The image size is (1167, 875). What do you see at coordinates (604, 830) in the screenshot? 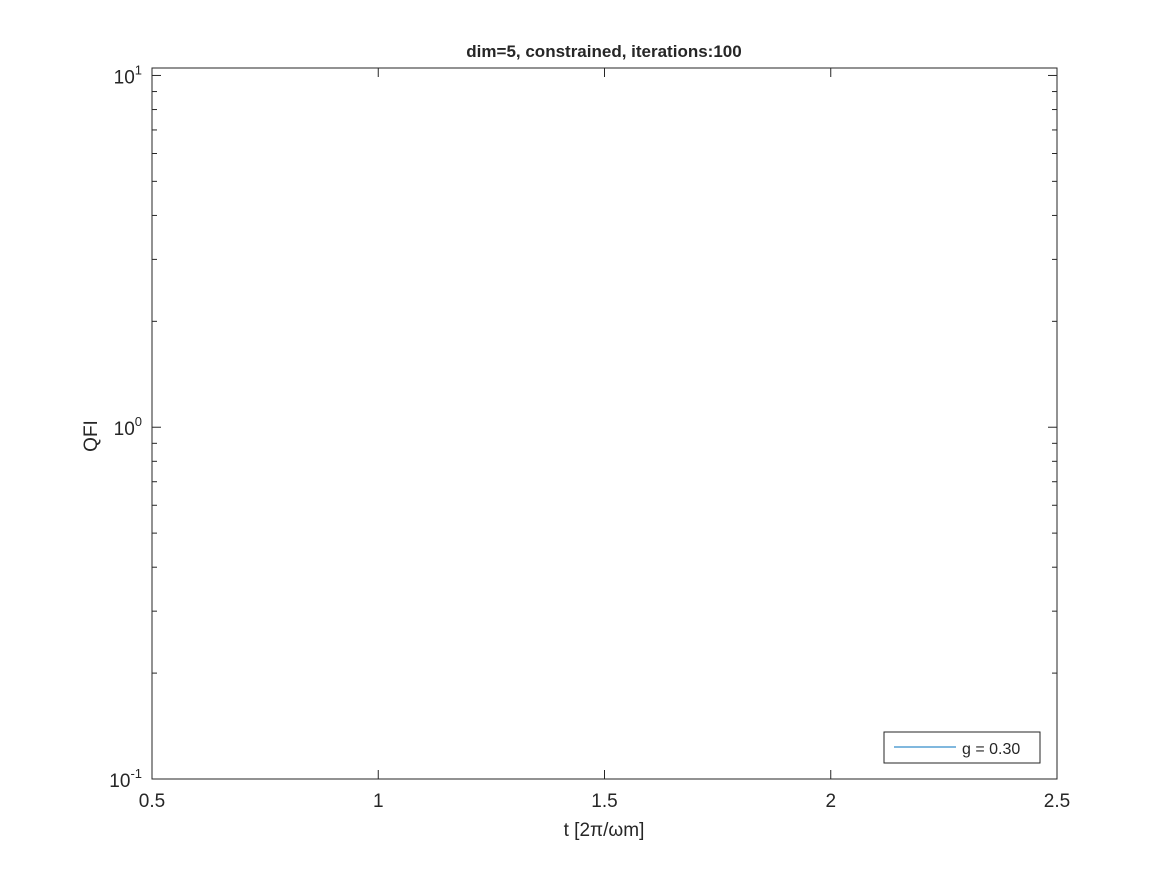
I see `x-axis-label: t [2π/ωm]` at bounding box center [604, 830].